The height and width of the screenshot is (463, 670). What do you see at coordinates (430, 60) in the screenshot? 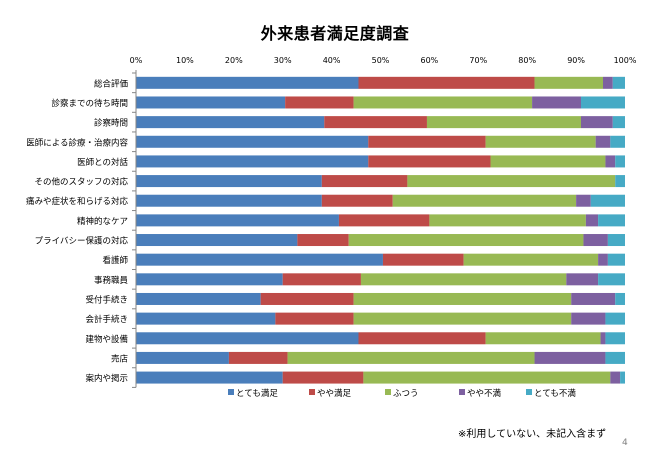
I see `x-tick-label: 60%` at bounding box center [430, 60].